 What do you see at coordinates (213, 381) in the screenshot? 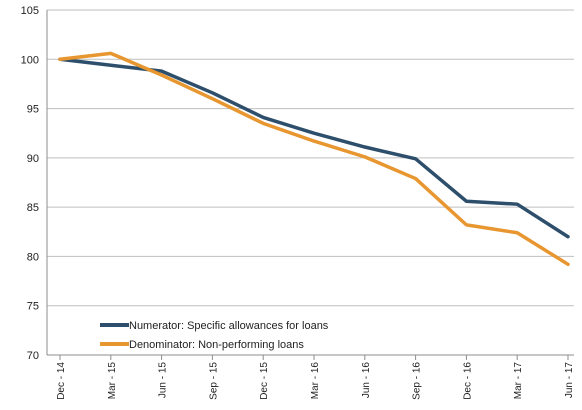
I see `x-tick-label: Sep - 15` at bounding box center [213, 381].